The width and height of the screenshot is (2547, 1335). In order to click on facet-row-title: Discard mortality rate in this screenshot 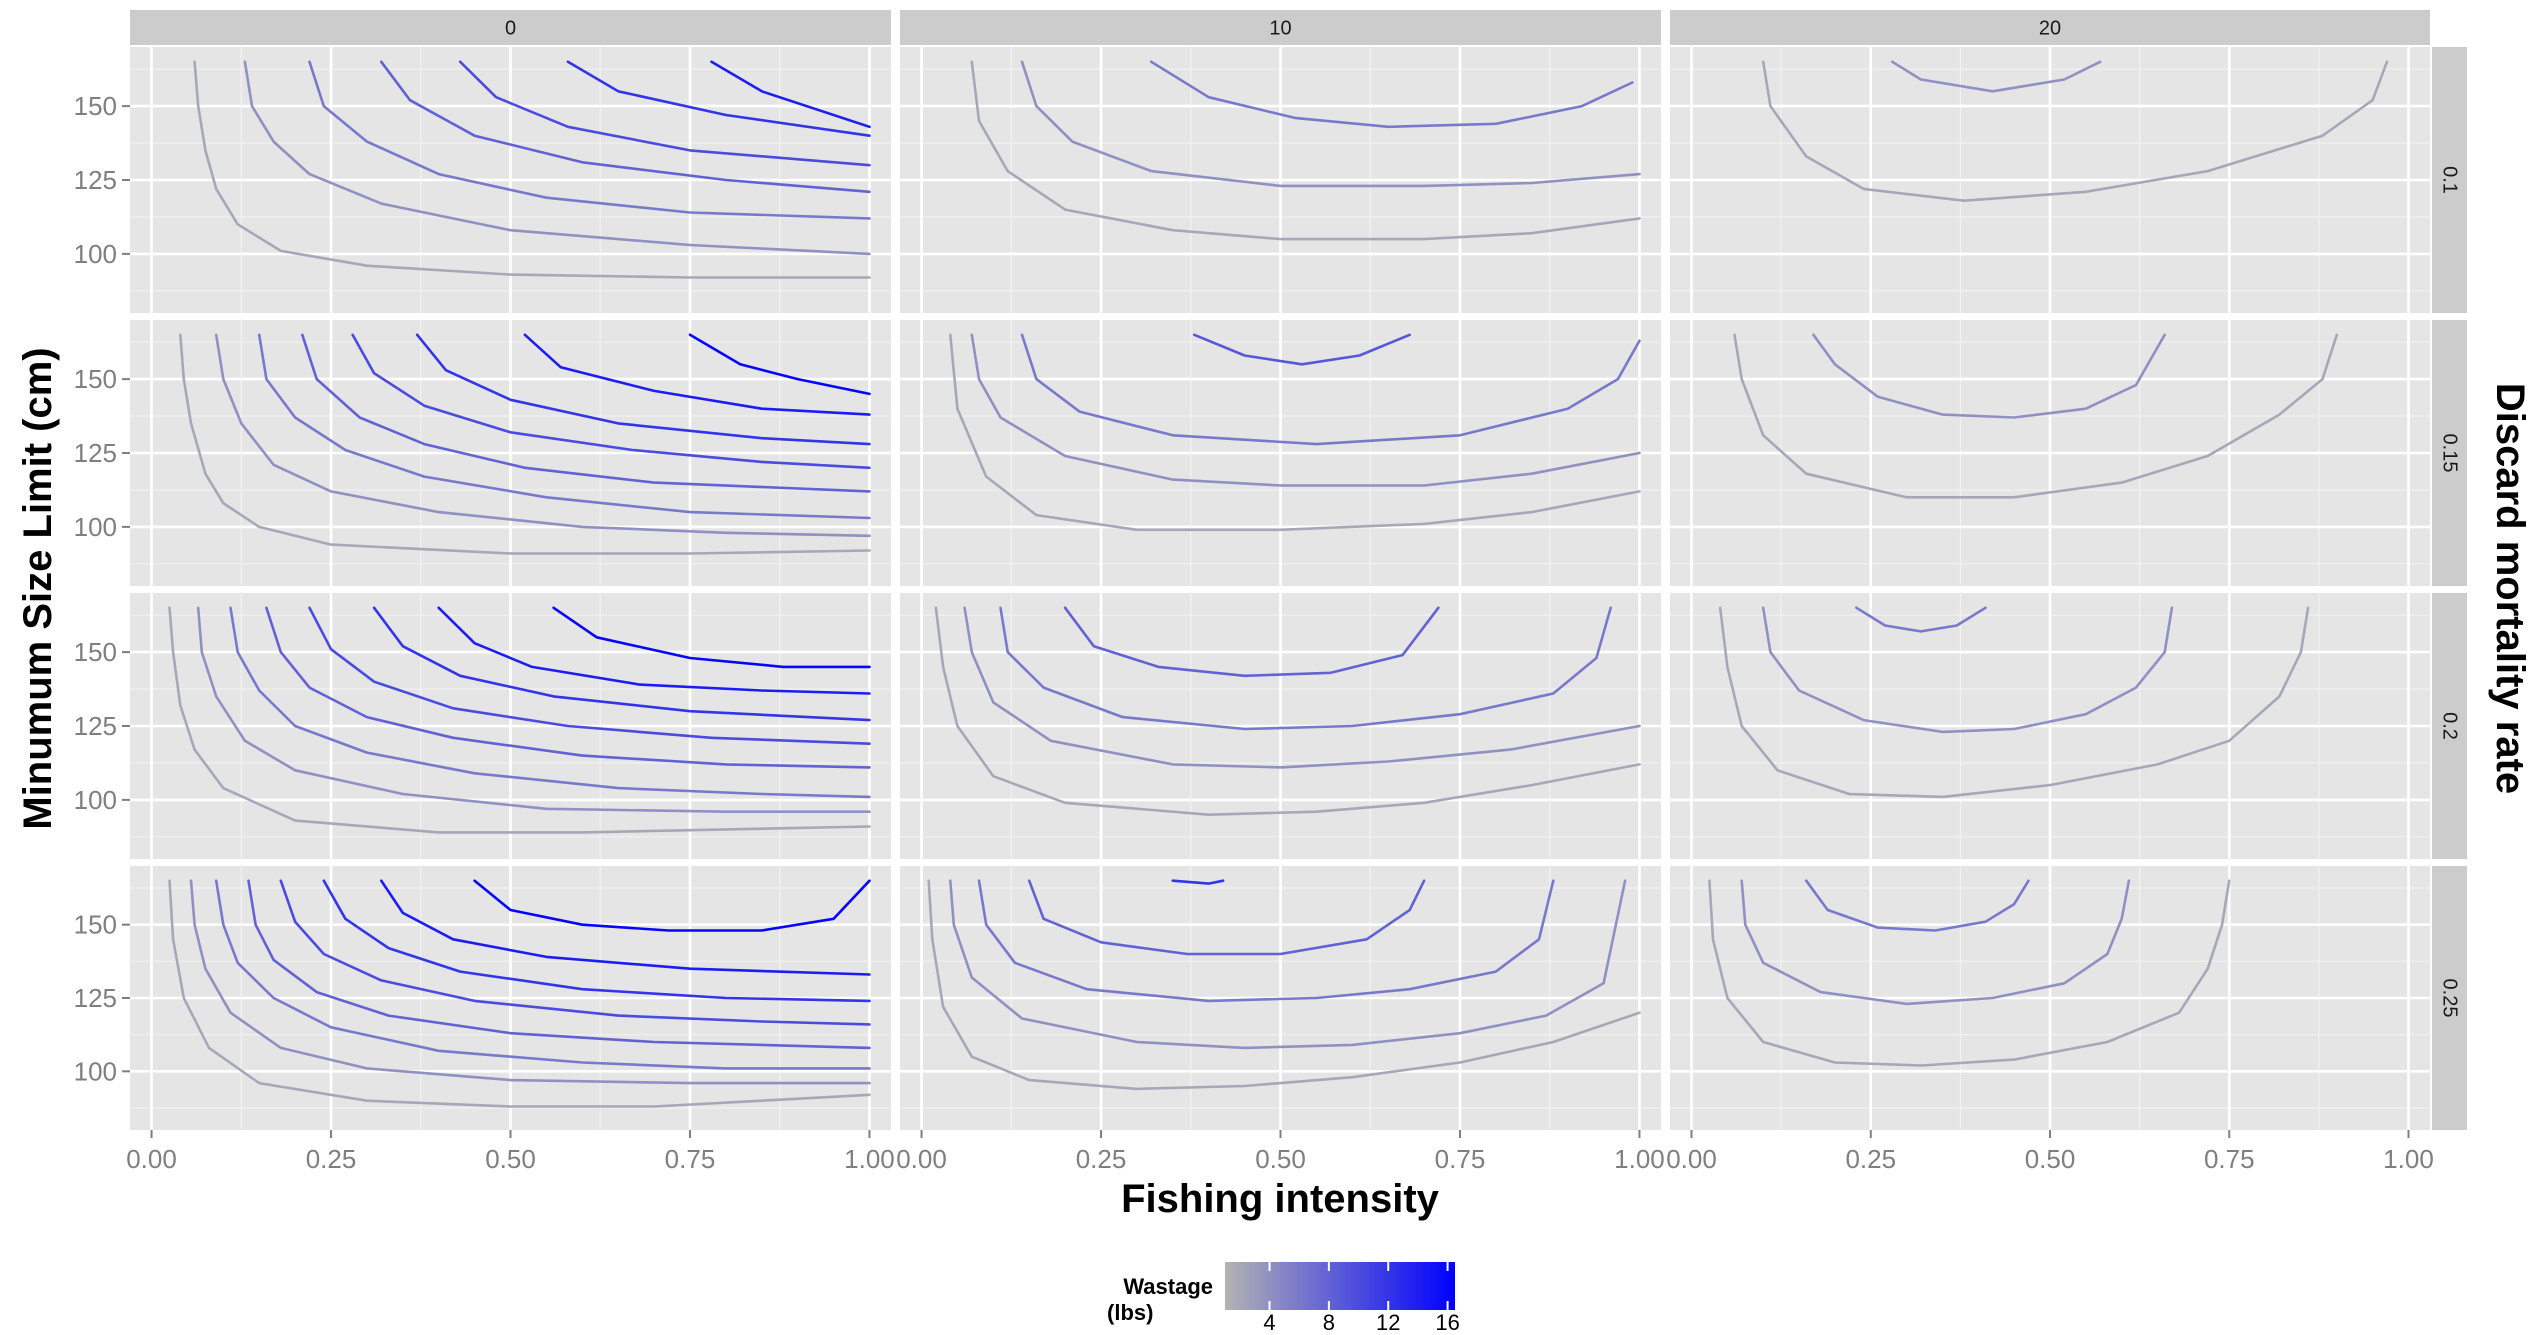, I will do `click(2510, 588)`.